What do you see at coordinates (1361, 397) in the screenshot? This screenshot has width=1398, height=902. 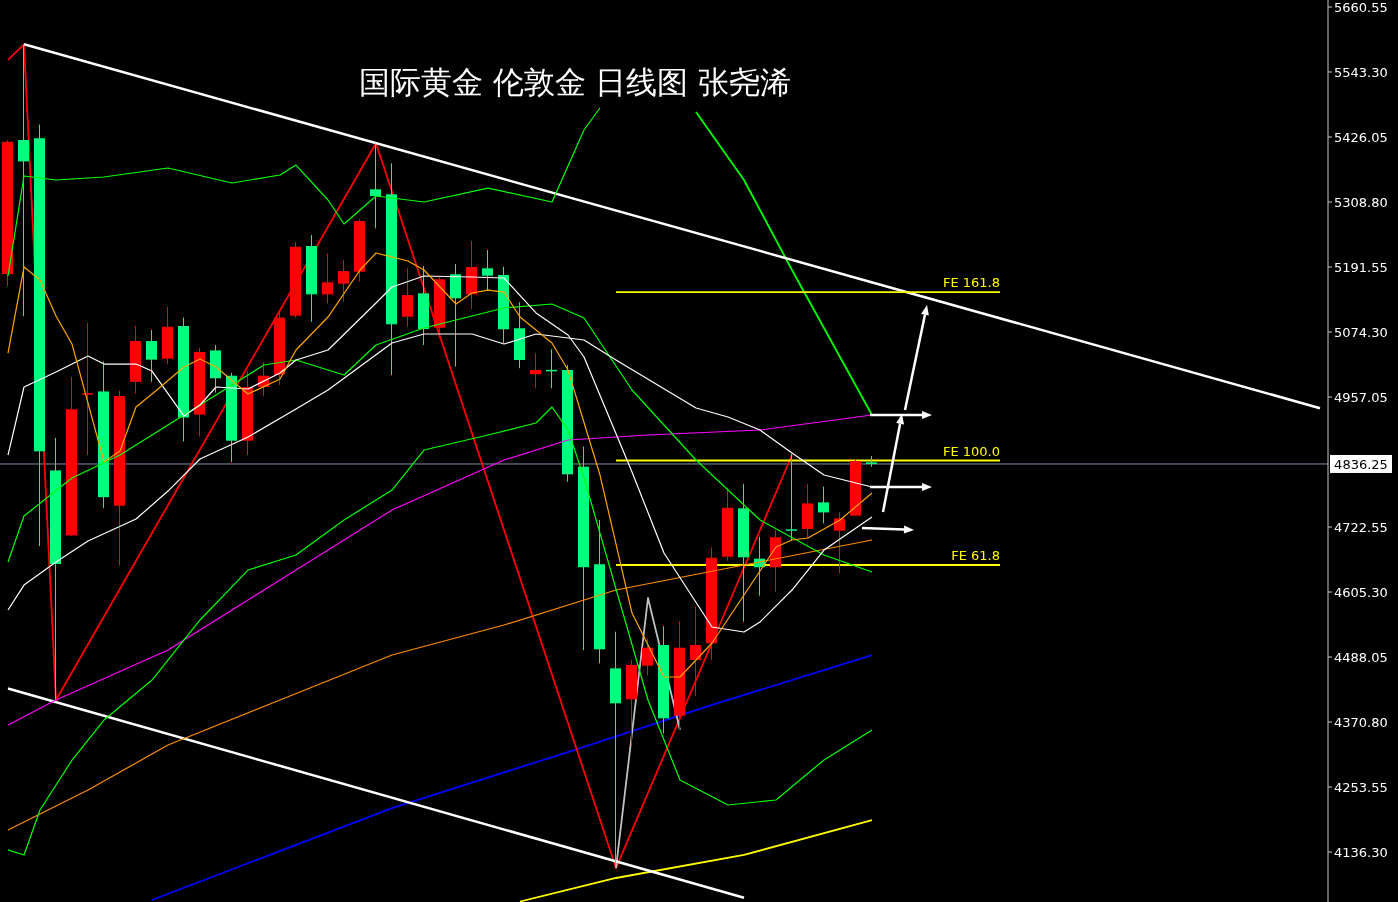 I see `y-tick-label: 4957.05` at bounding box center [1361, 397].